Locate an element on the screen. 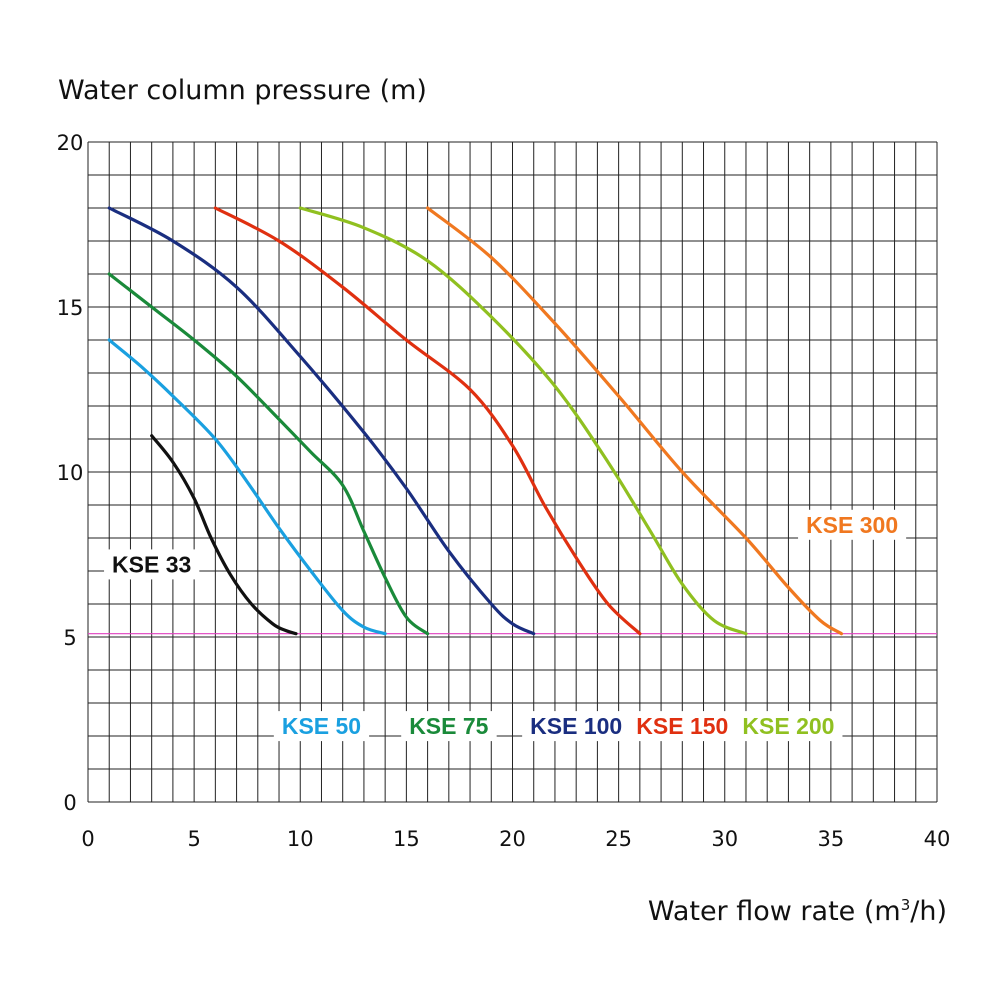 This screenshot has height=1000, width=1000. series-label-kse-150: KSE 150 is located at coordinates (682, 726).